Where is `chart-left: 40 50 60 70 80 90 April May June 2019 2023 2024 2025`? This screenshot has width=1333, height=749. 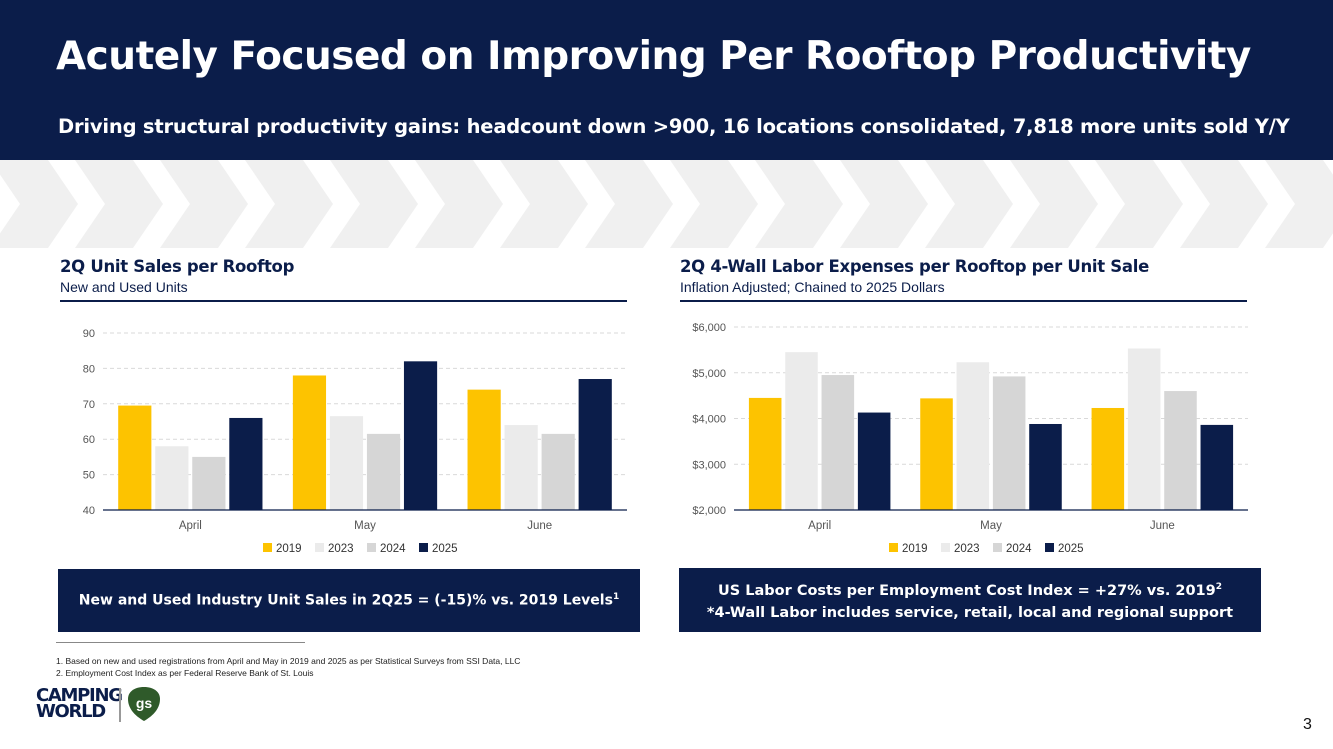
chart-left: 40 50 60 70 80 90 April May June 2019 2023 2024 2025 is located at coordinates (355, 441).